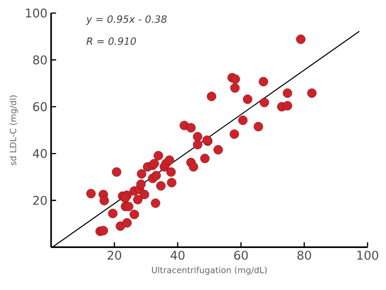 The image size is (386, 290). Describe the element at coordinates (126, 20) in the screenshot. I see `annotation: y = 0.95x - 0.38` at that location.